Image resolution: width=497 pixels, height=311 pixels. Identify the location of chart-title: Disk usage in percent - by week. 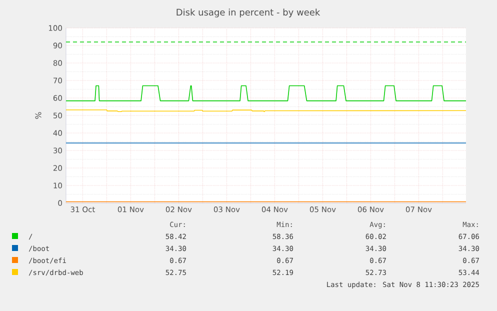
(248, 13).